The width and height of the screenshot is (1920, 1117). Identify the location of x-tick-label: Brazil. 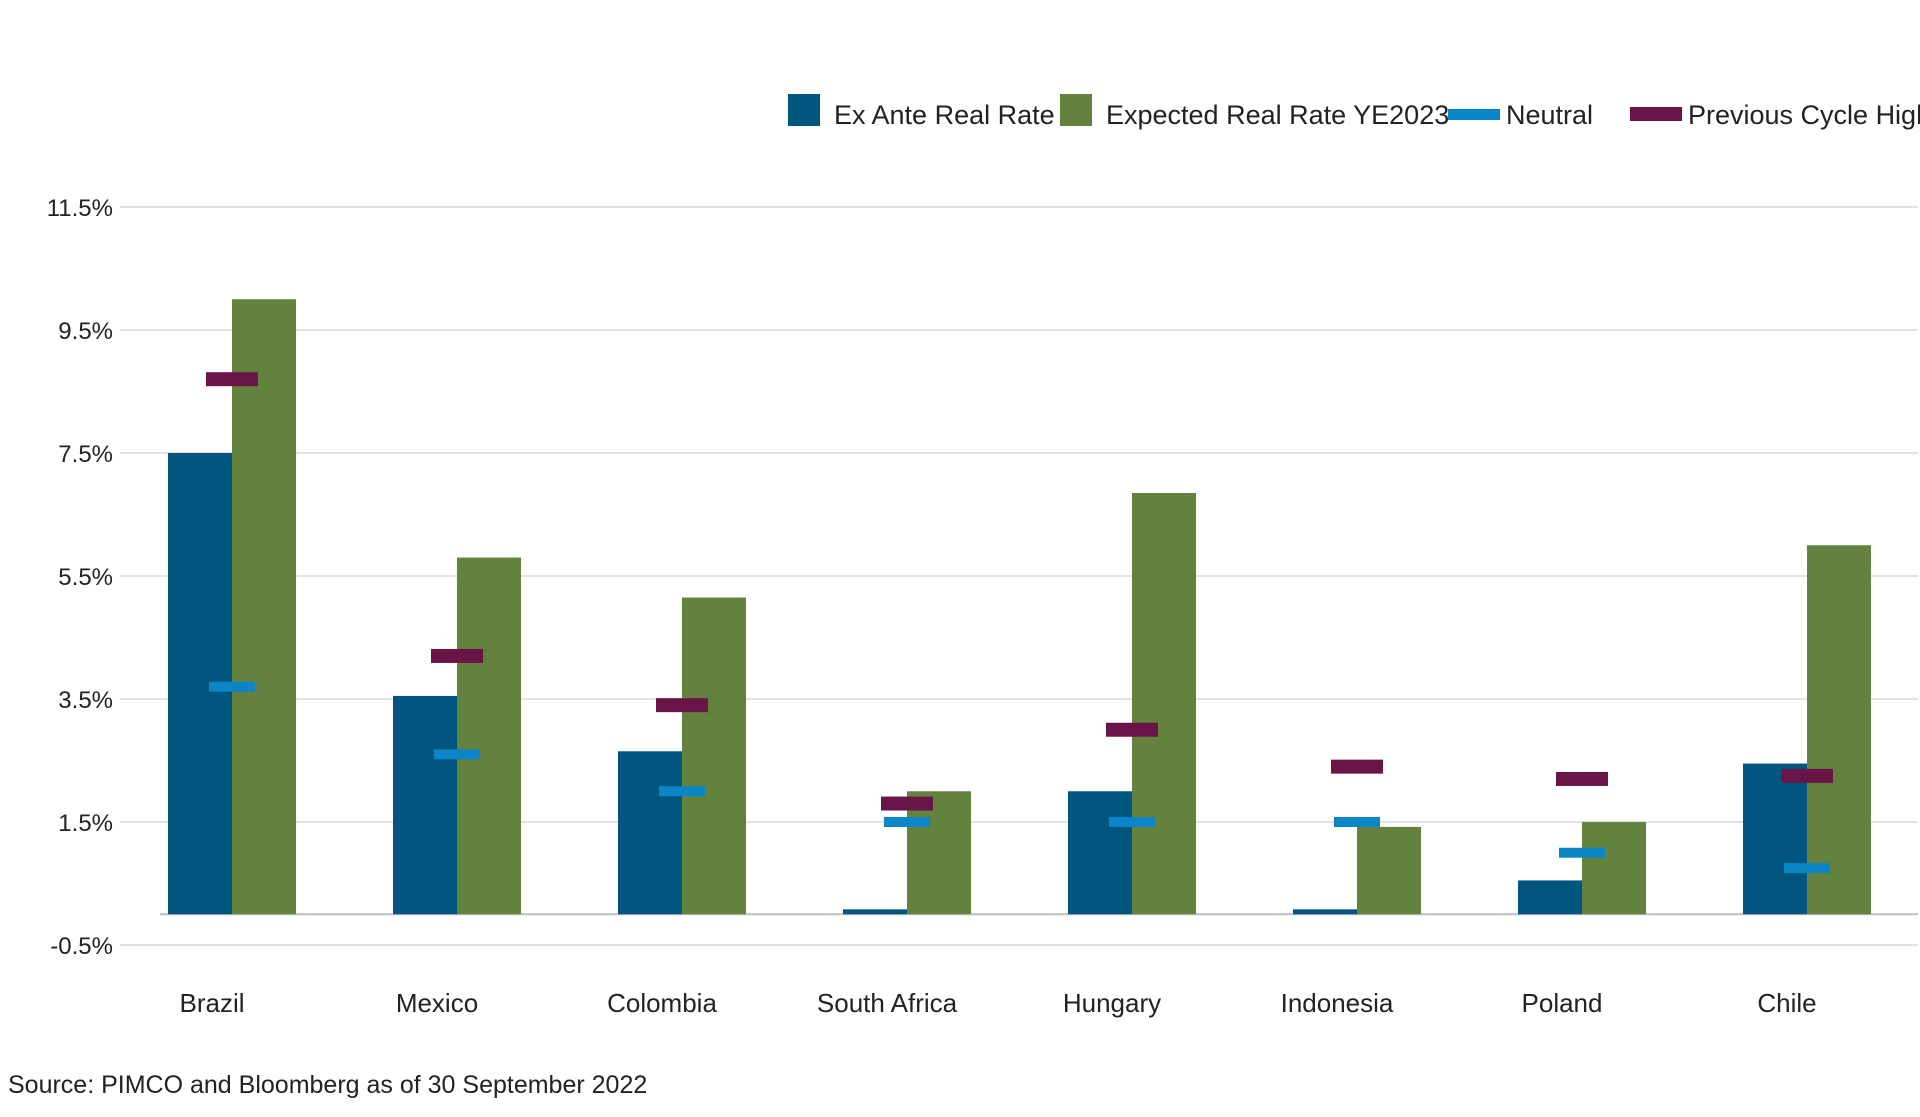
(211, 1003).